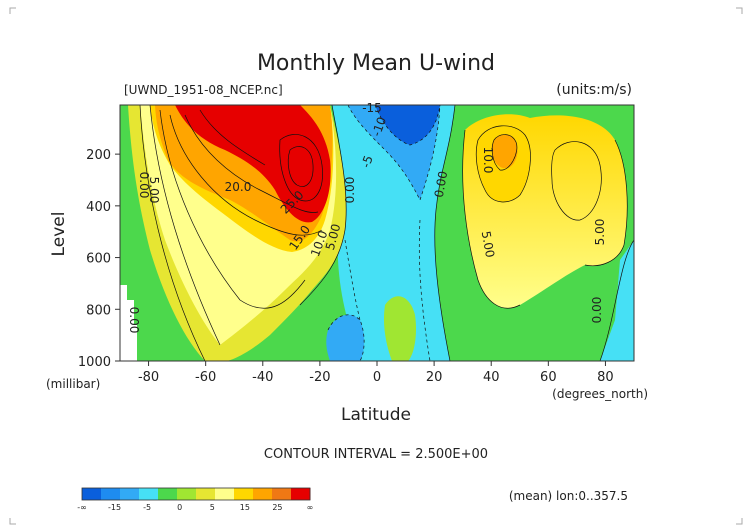 This screenshot has height=532, width=752. What do you see at coordinates (376, 63) in the screenshot?
I see `chart-title: Monthly Mean U-wind` at bounding box center [376, 63].